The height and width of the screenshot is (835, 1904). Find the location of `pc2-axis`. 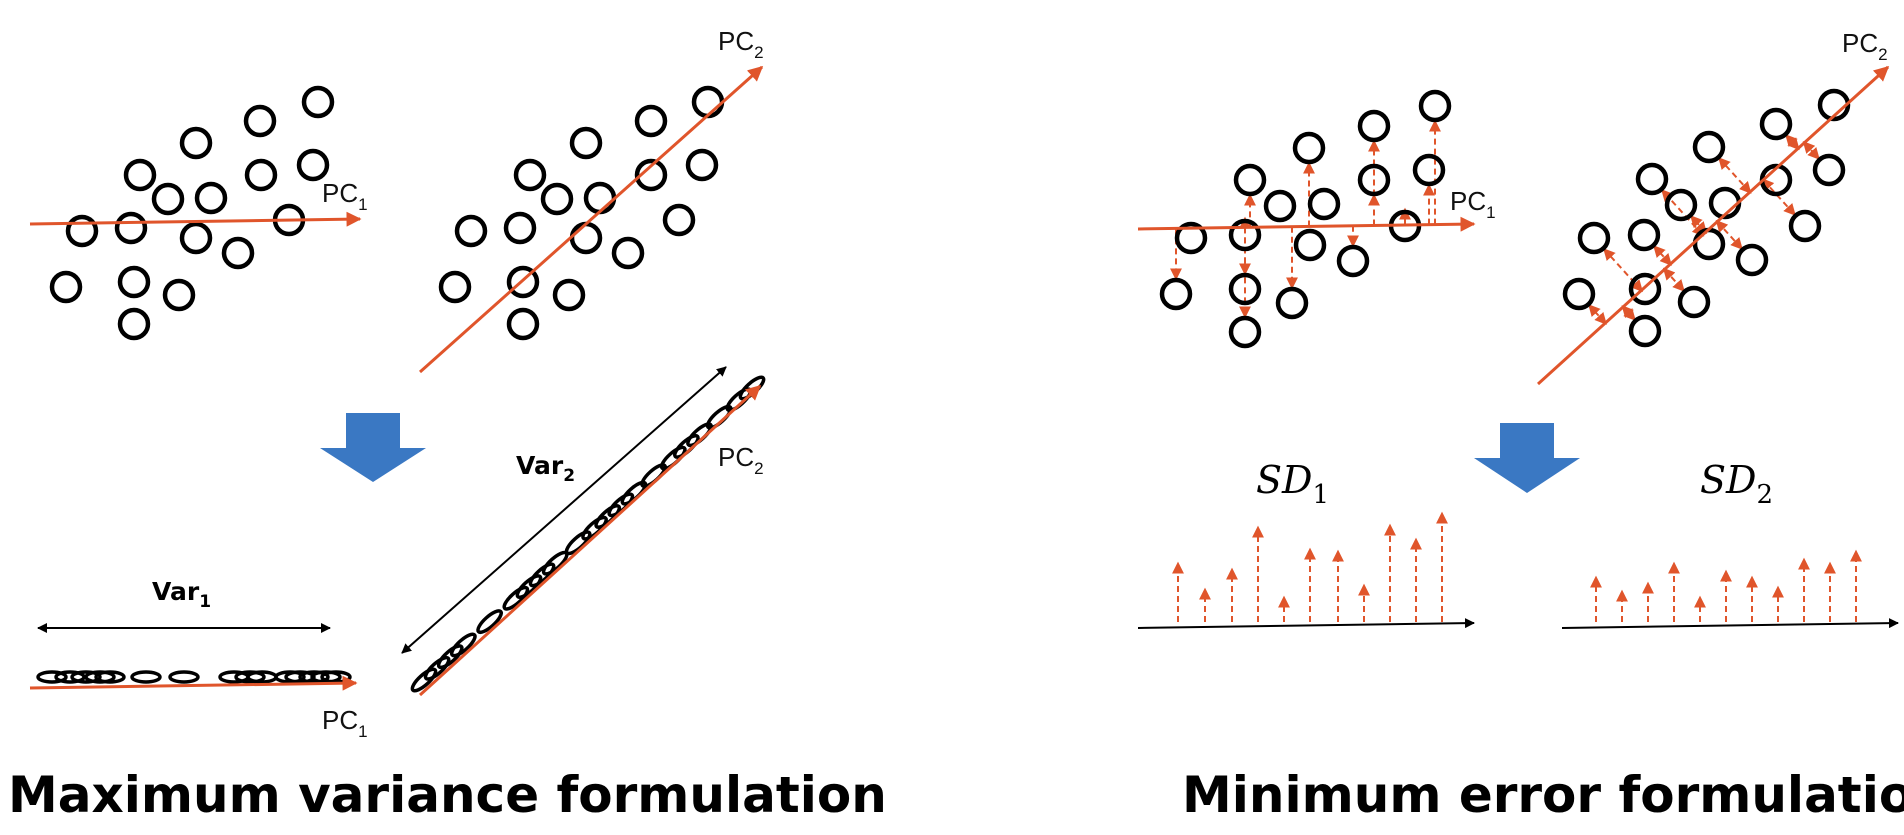

pc2-axis is located at coordinates (591, 219).